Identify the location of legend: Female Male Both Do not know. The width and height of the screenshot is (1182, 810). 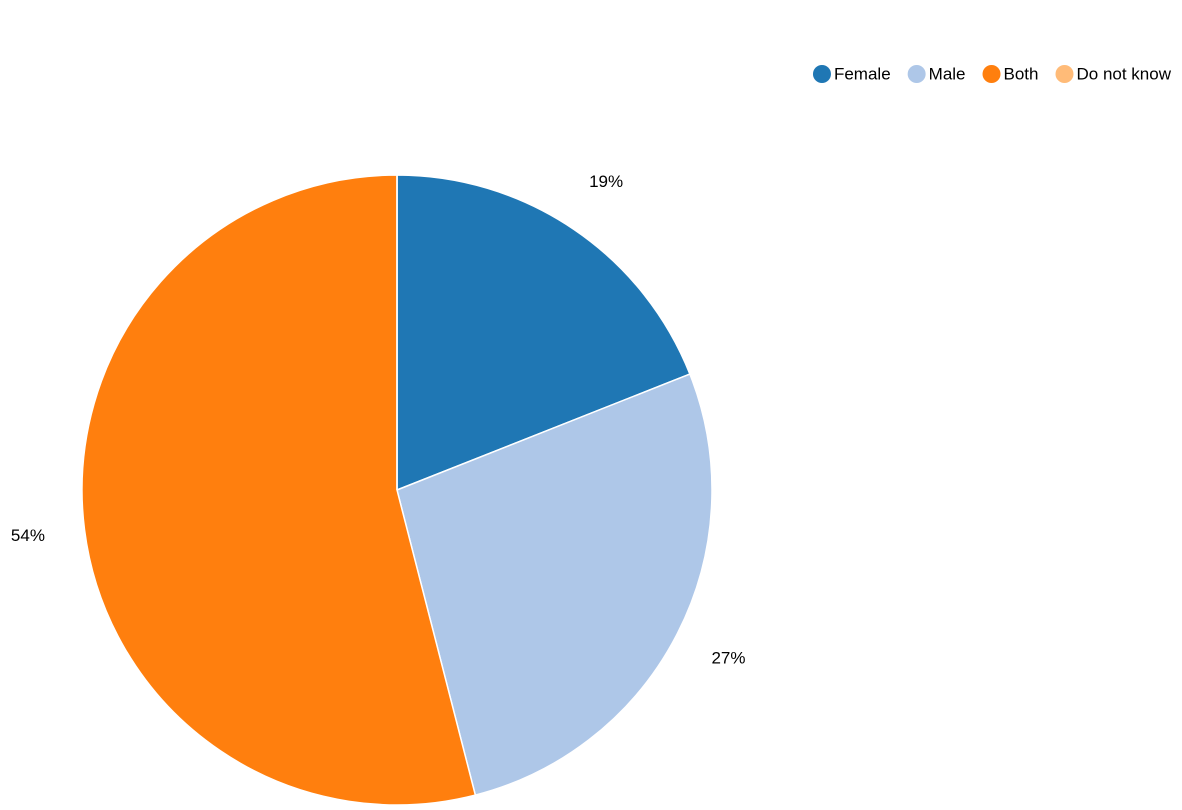
(992, 73).